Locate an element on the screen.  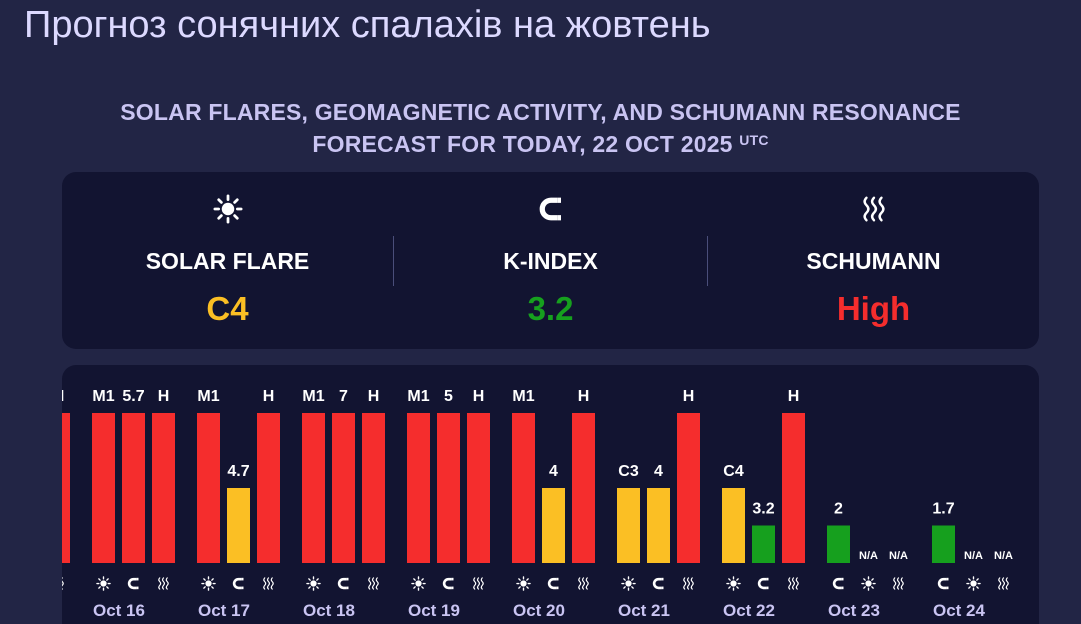
bar-group-item: 3.2 is located at coordinates (763, 532).